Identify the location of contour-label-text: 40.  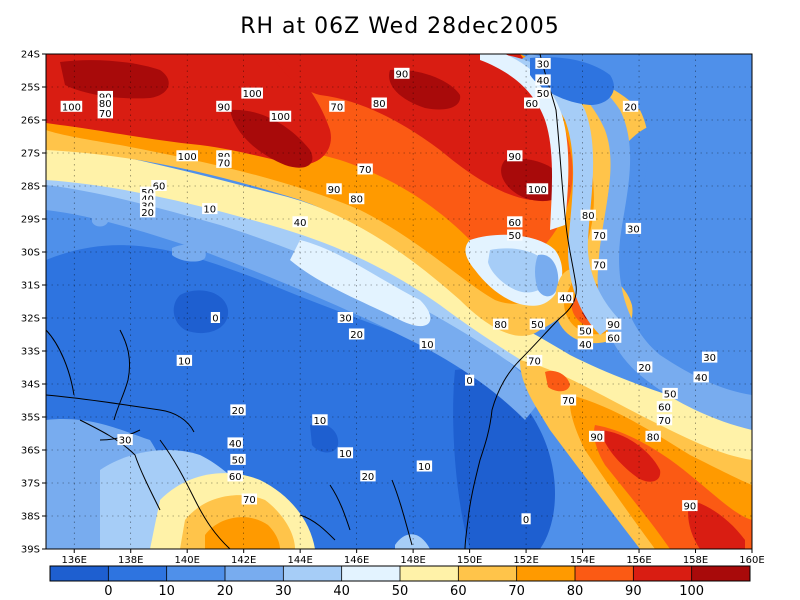
(701, 378).